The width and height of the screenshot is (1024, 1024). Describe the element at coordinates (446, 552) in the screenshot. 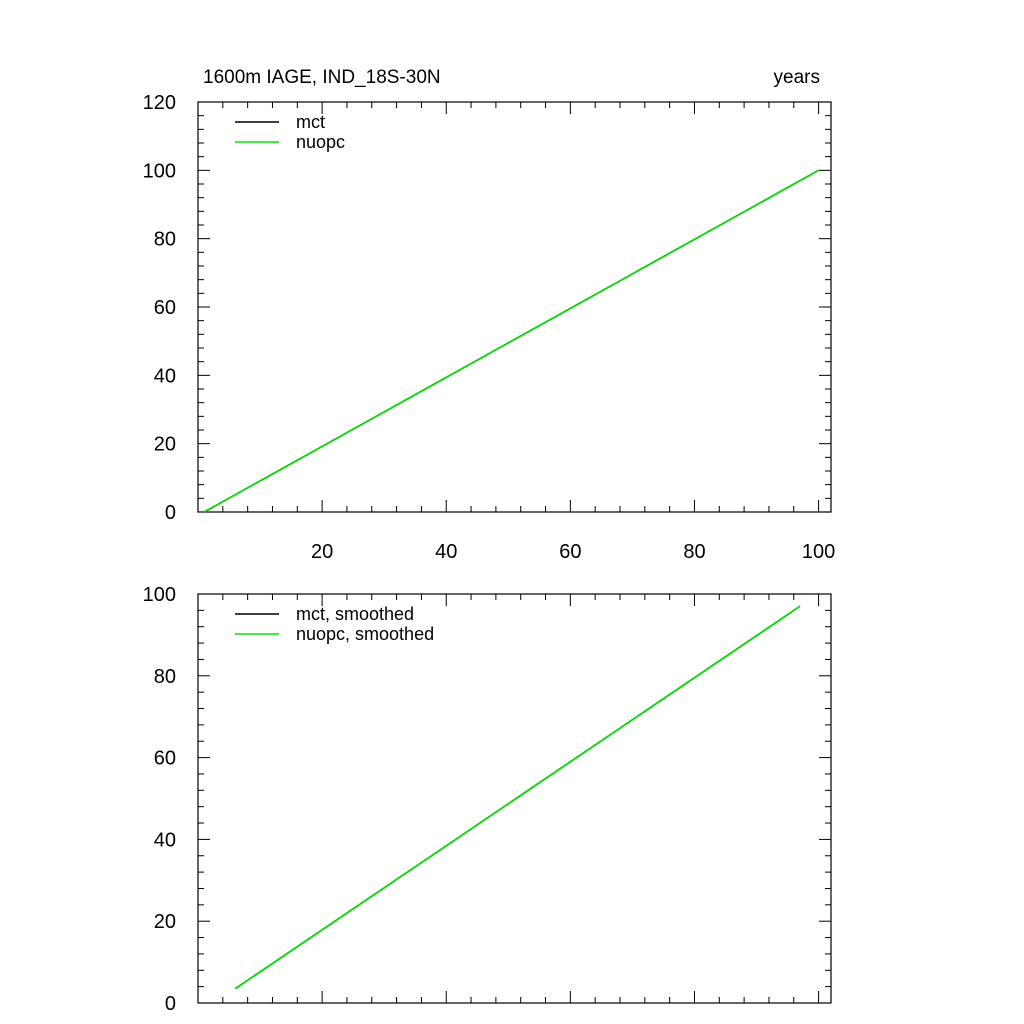

I see `x-tick-label: 40` at that location.